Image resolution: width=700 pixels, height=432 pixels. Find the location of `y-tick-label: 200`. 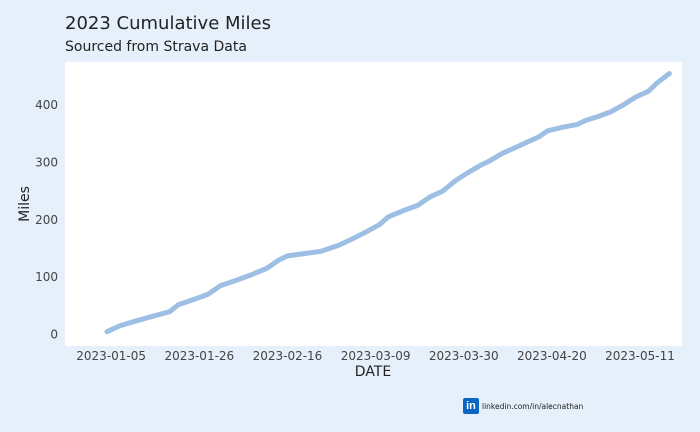

y-tick-label: 200 is located at coordinates (46, 220).